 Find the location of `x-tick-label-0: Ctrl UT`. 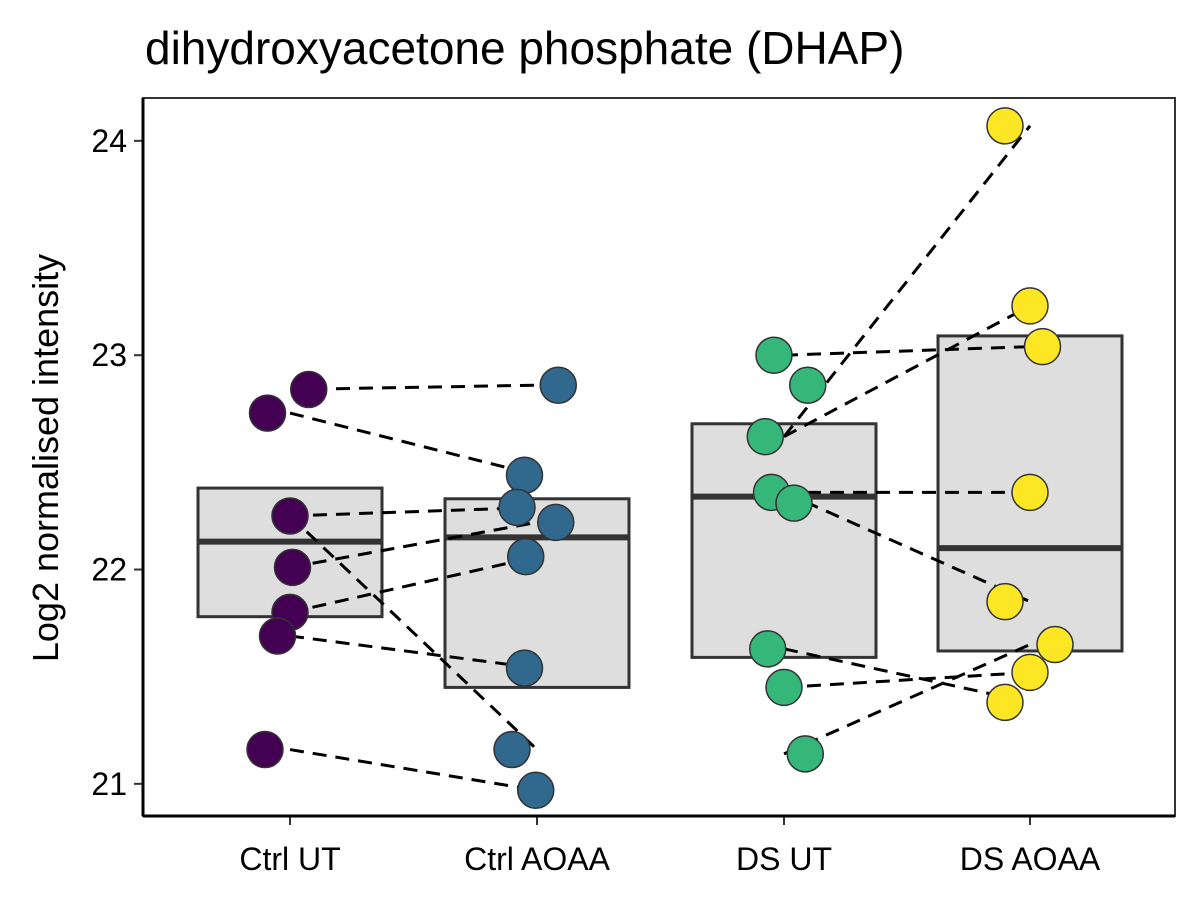

x-tick-label-0: Ctrl UT is located at coordinates (289, 859).